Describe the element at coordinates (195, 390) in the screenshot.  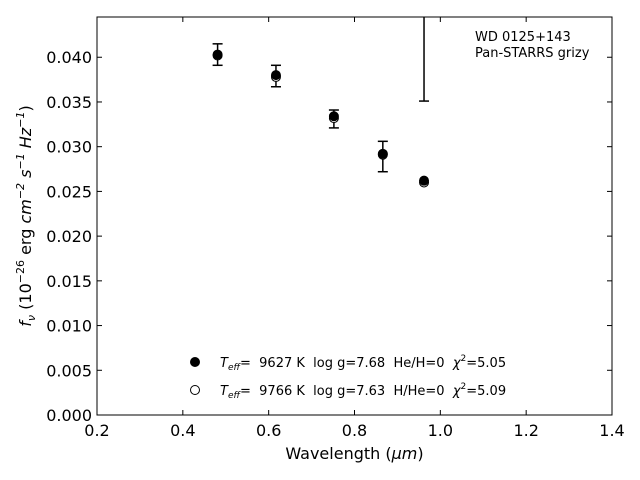
I see `legend-marker-open` at that location.